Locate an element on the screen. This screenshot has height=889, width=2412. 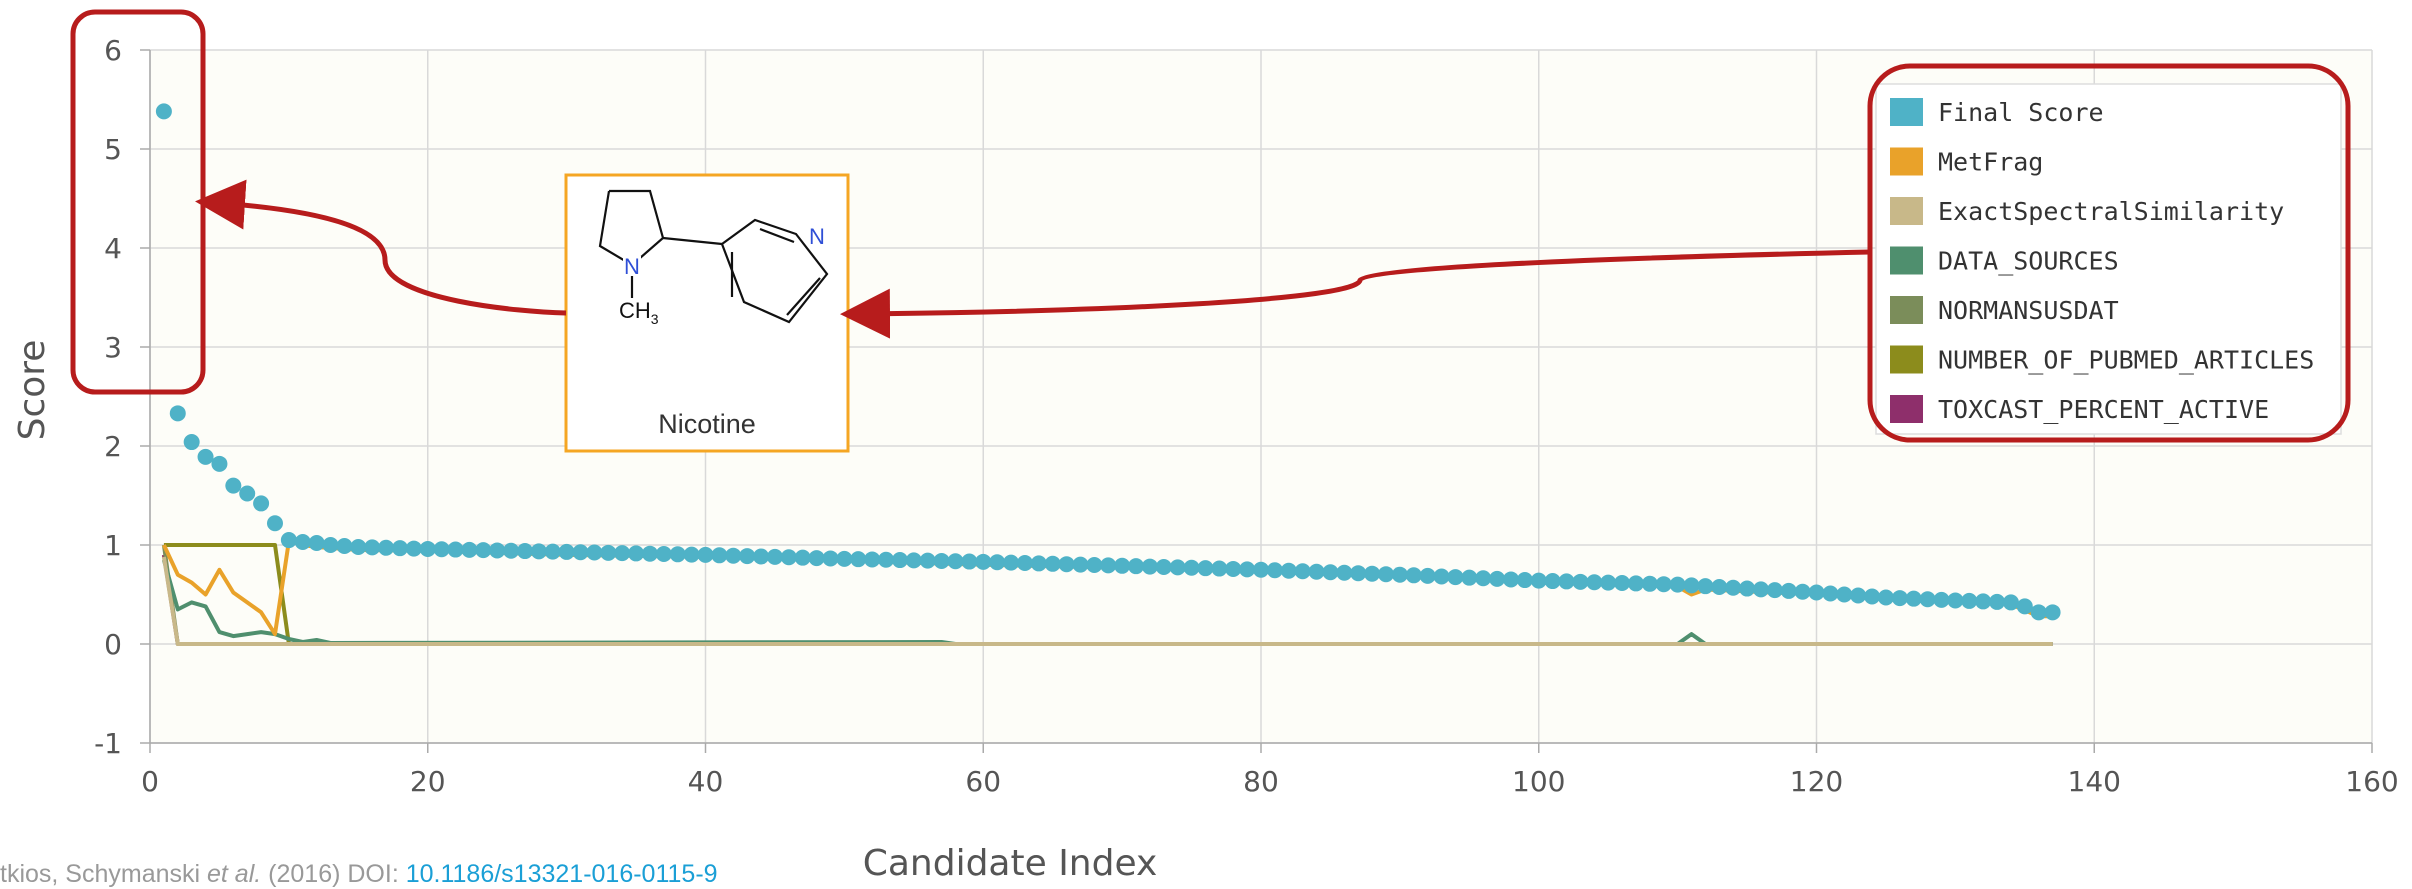
nicotine-structure-inset: N N CH3 Nicotine is located at coordinates (707, 313).